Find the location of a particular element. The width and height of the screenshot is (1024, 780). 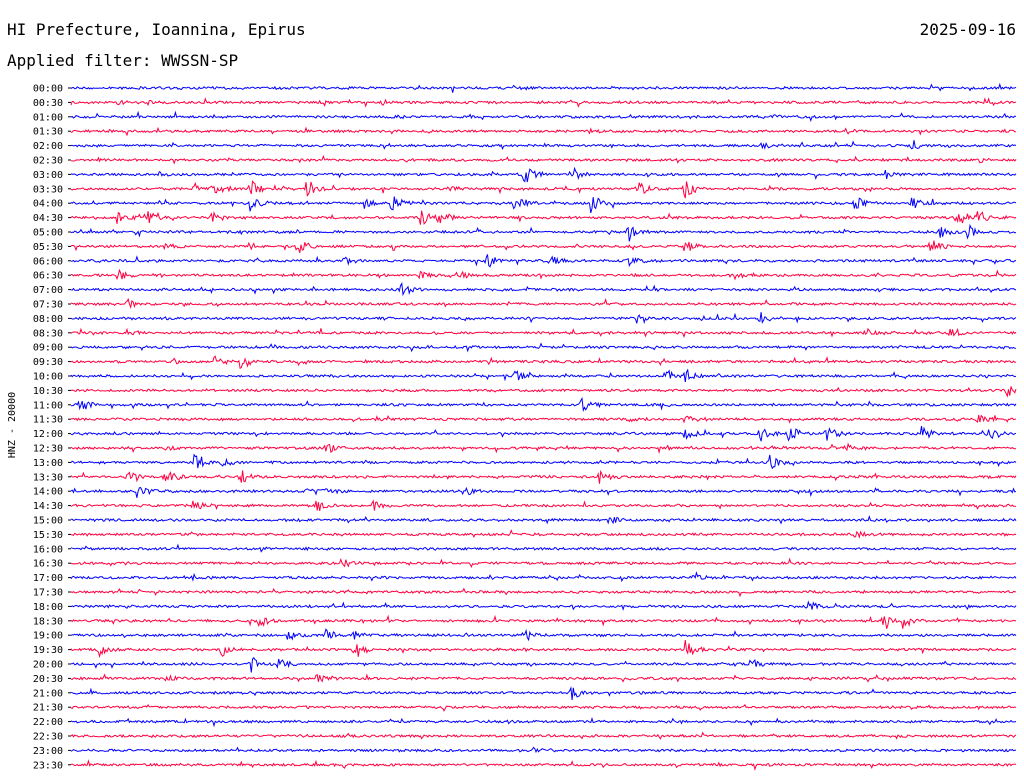

row-time-label: 20:30 is located at coordinates (48, 679).